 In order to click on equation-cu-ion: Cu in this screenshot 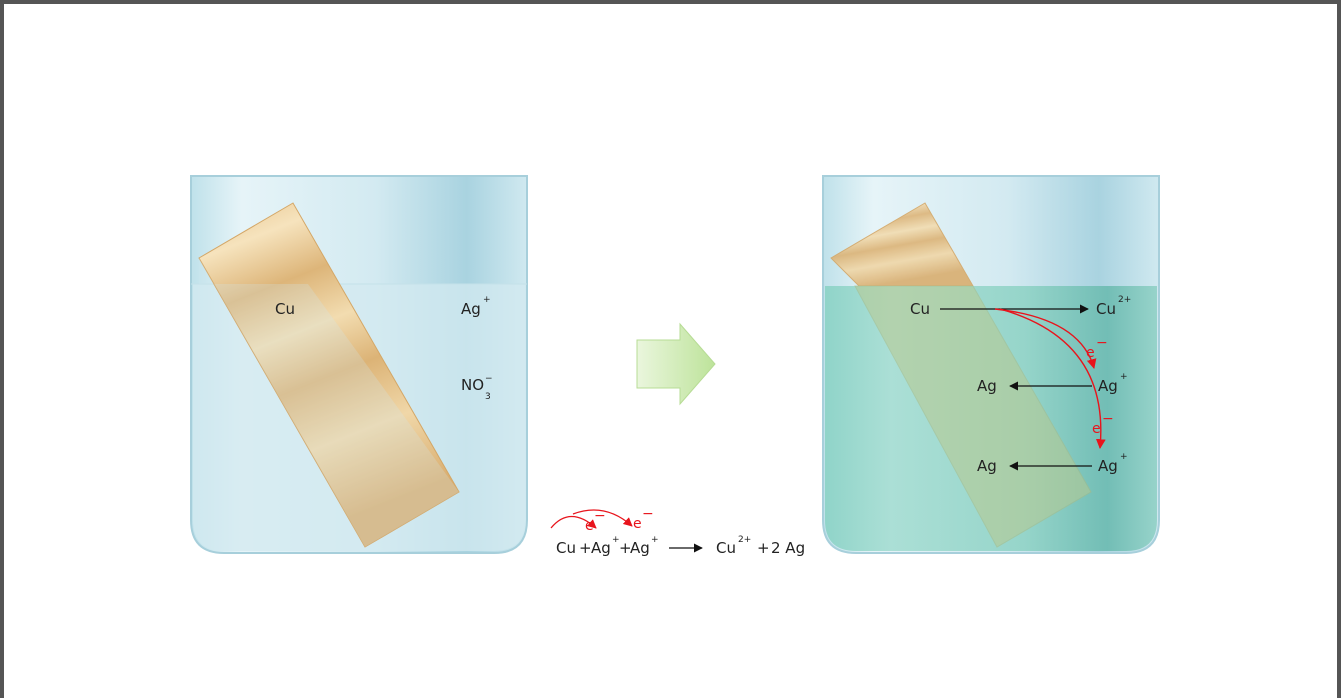, I will do `click(726, 548)`.